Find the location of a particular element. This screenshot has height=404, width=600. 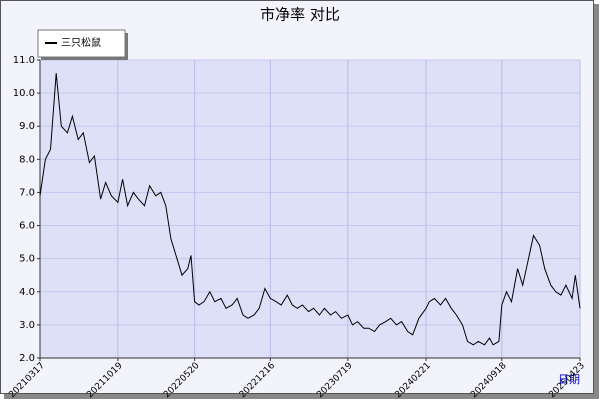

y-tick-label: 7.0 is located at coordinates (27, 192).